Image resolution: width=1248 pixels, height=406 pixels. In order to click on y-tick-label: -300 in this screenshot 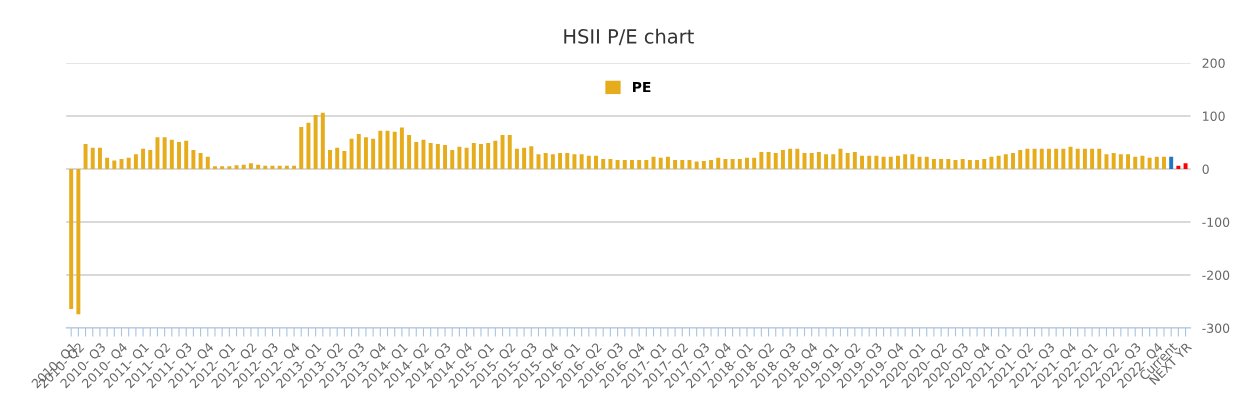, I will do `click(1216, 328)`.